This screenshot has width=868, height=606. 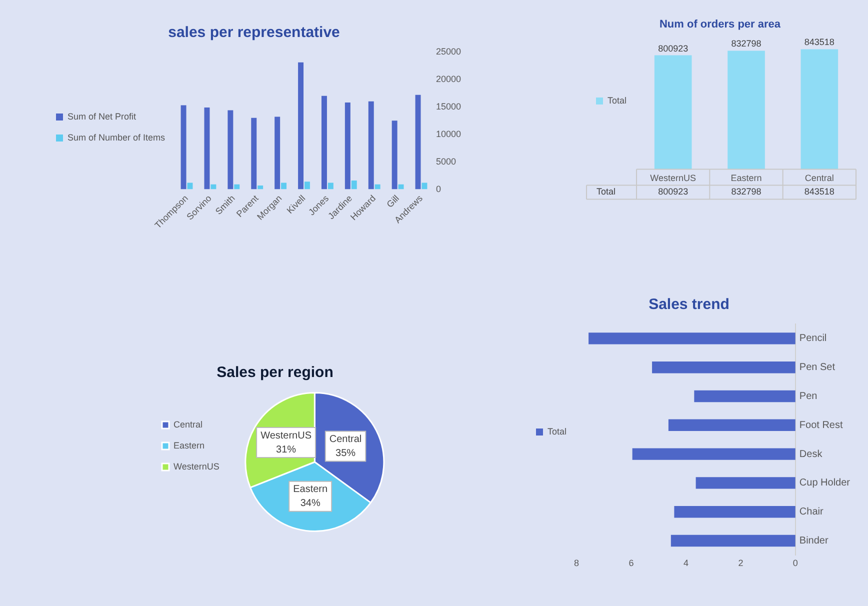 What do you see at coordinates (197, 466) in the screenshot?
I see `legend-label: WesternUS` at bounding box center [197, 466].